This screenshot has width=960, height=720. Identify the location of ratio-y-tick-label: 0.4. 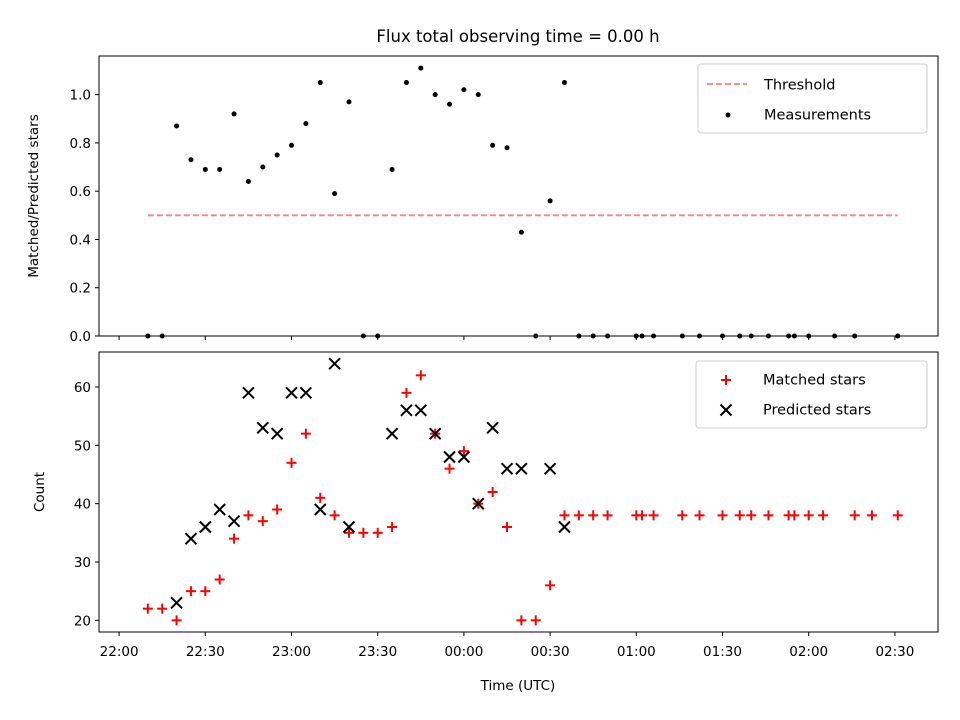
(80, 240).